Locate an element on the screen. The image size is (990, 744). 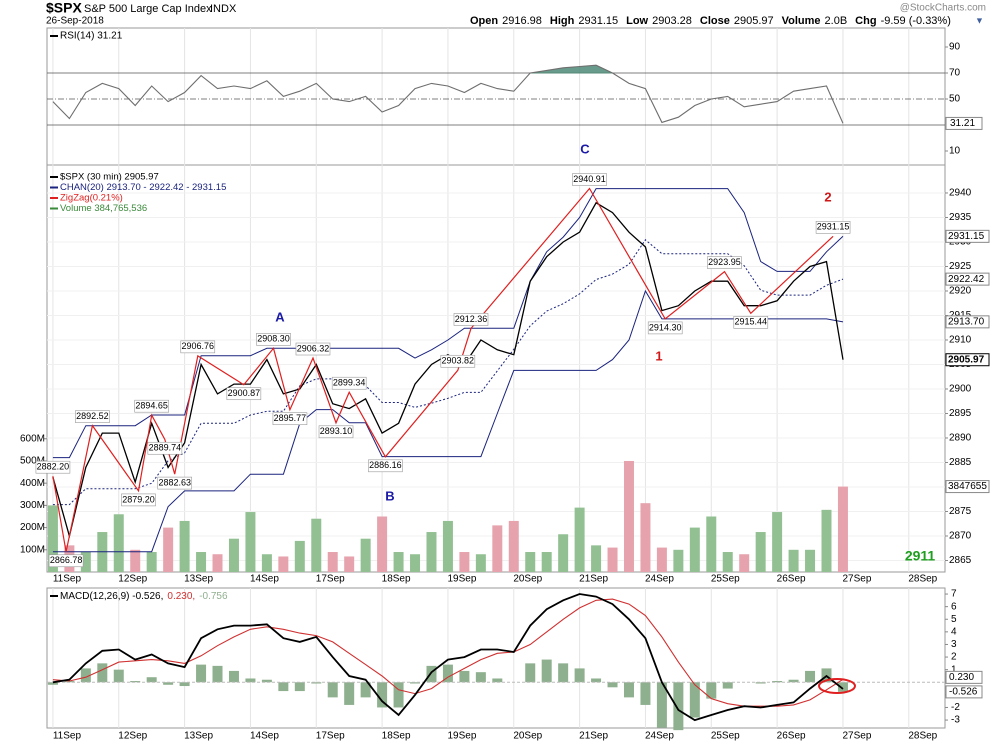
y-tick-label: 1 is located at coordinates (954, 669).